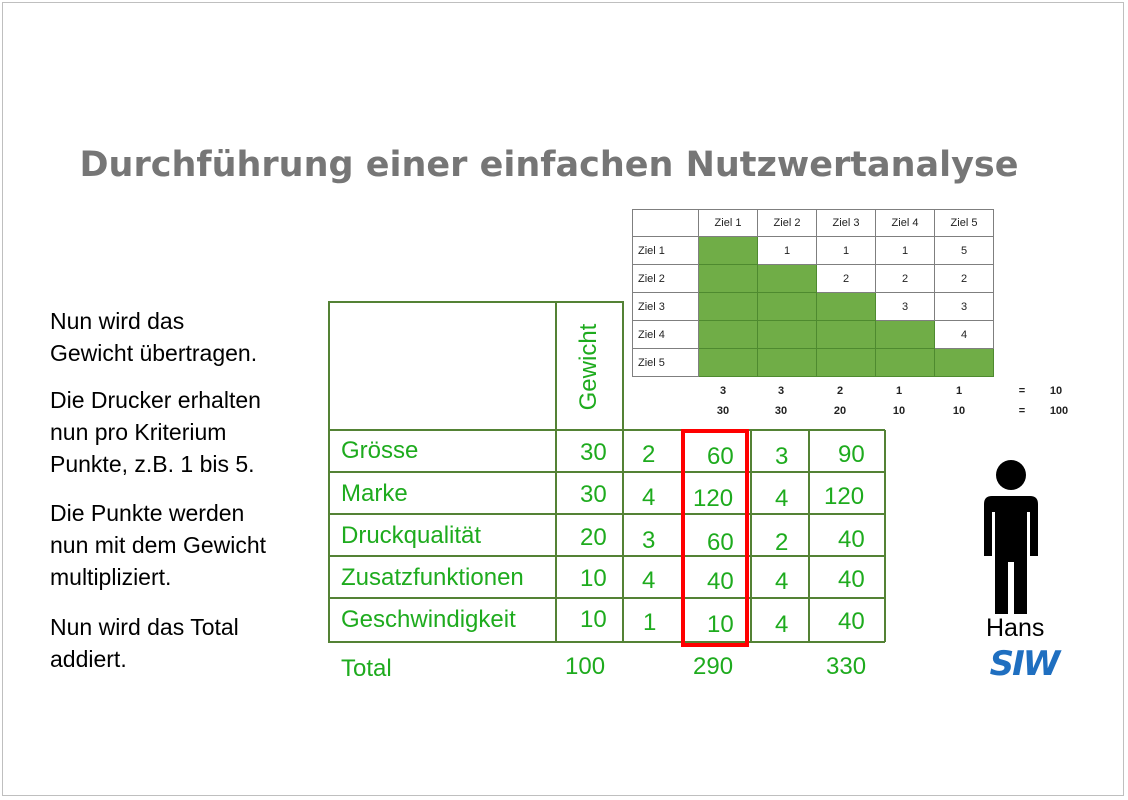  What do you see at coordinates (840, 391) in the screenshot?
I see `sum-value: 2` at bounding box center [840, 391].